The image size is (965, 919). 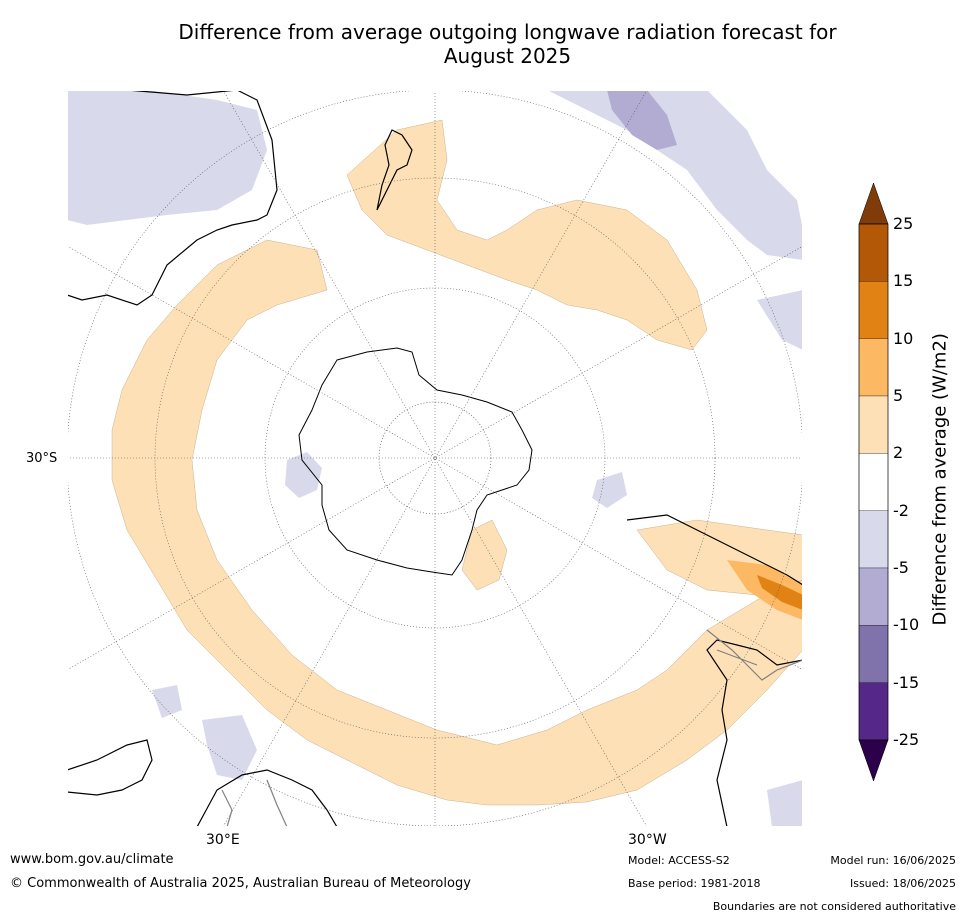 What do you see at coordinates (675, 175) in the screenshot?
I see `neg-area-south-america-north` at bounding box center [675, 175].